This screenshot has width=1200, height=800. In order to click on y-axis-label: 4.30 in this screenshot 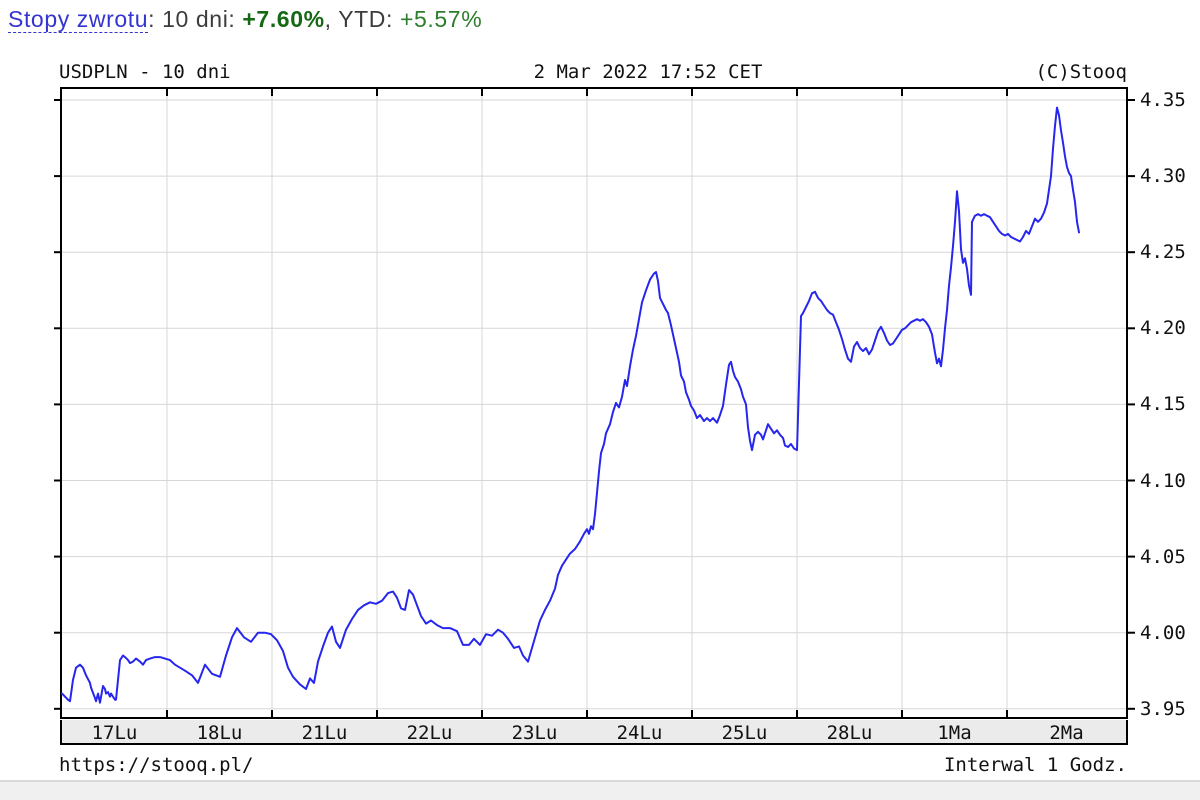, I will do `click(1163, 176)`.